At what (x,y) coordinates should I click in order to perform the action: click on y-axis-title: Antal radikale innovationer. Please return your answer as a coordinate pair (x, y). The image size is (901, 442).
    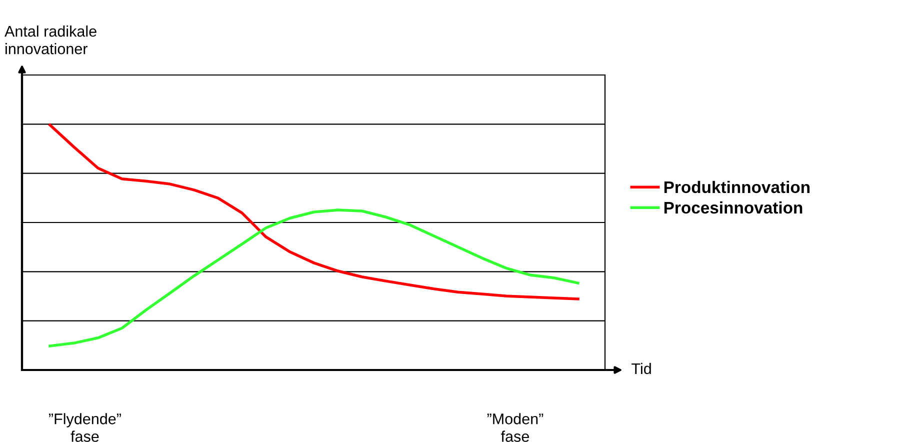
    Looking at the image, I should click on (50, 39).